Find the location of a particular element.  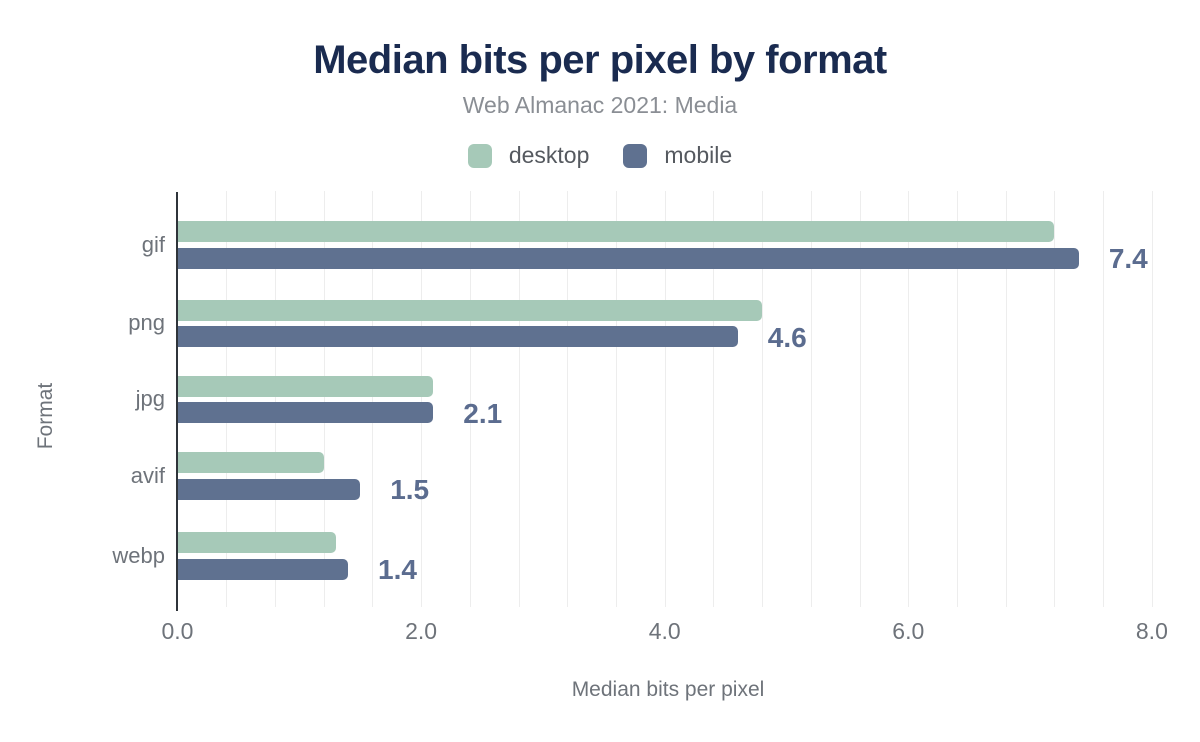

legend-label-mobile: mobile is located at coordinates (698, 155).